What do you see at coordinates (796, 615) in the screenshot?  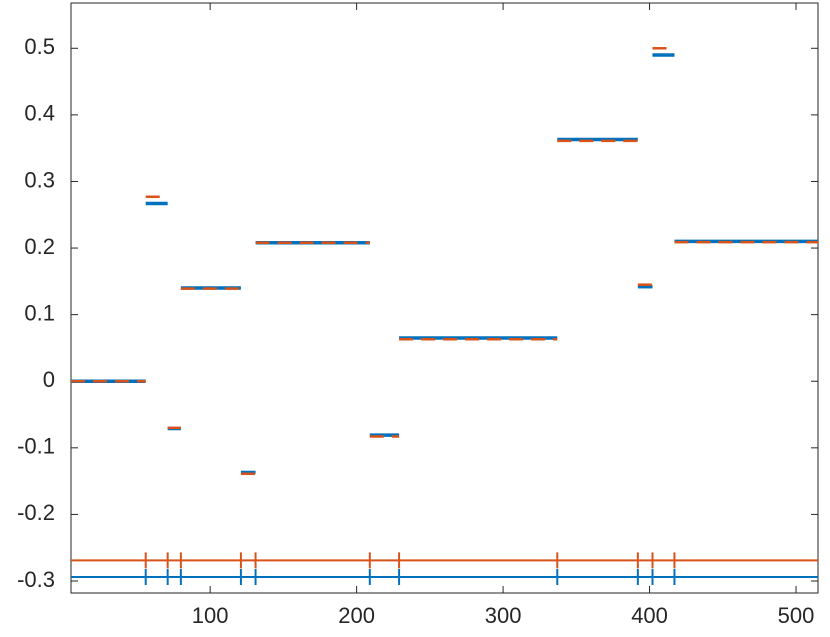 I see `x-tick-label: 500` at bounding box center [796, 615].